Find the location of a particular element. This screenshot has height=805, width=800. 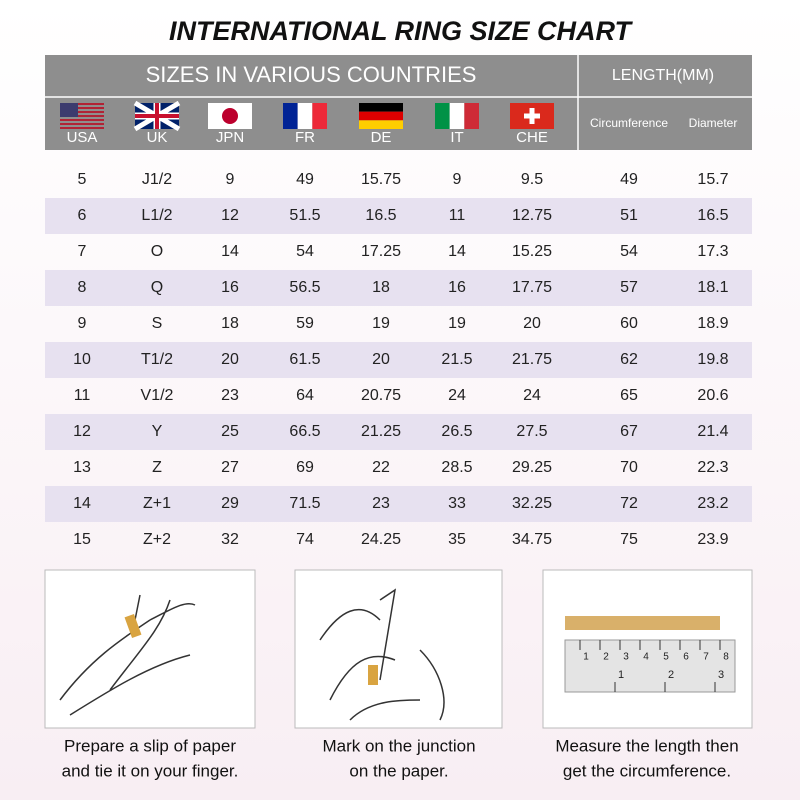

cell: 56.5 is located at coordinates (304, 287).